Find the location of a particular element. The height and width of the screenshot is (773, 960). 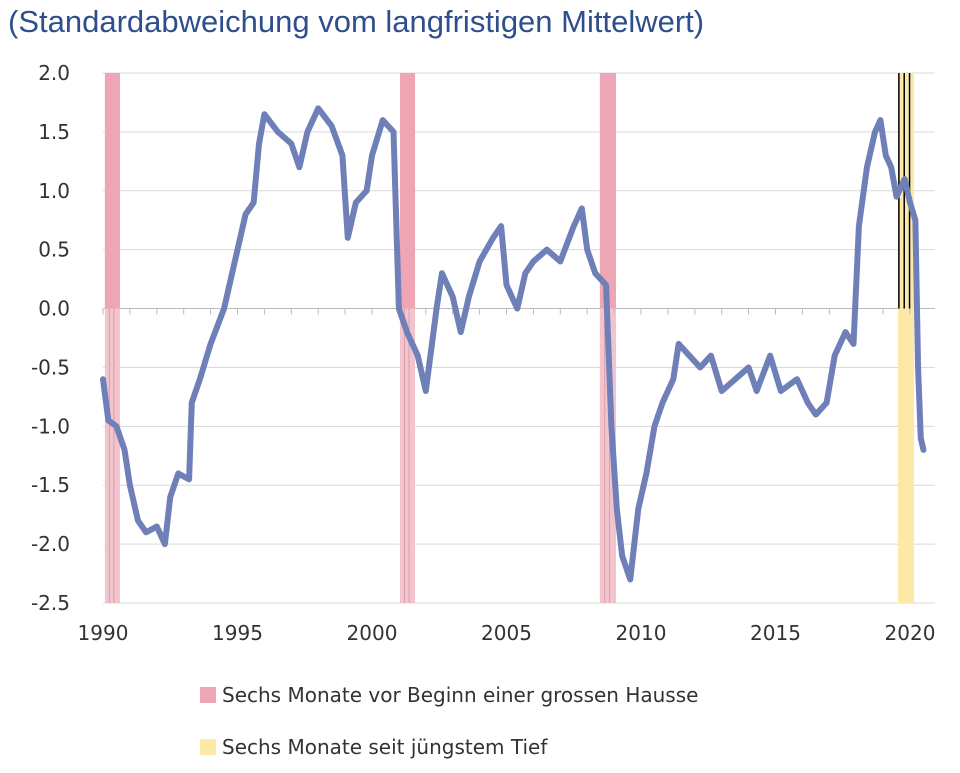

x-tick-label: 2020 is located at coordinates (910, 633).